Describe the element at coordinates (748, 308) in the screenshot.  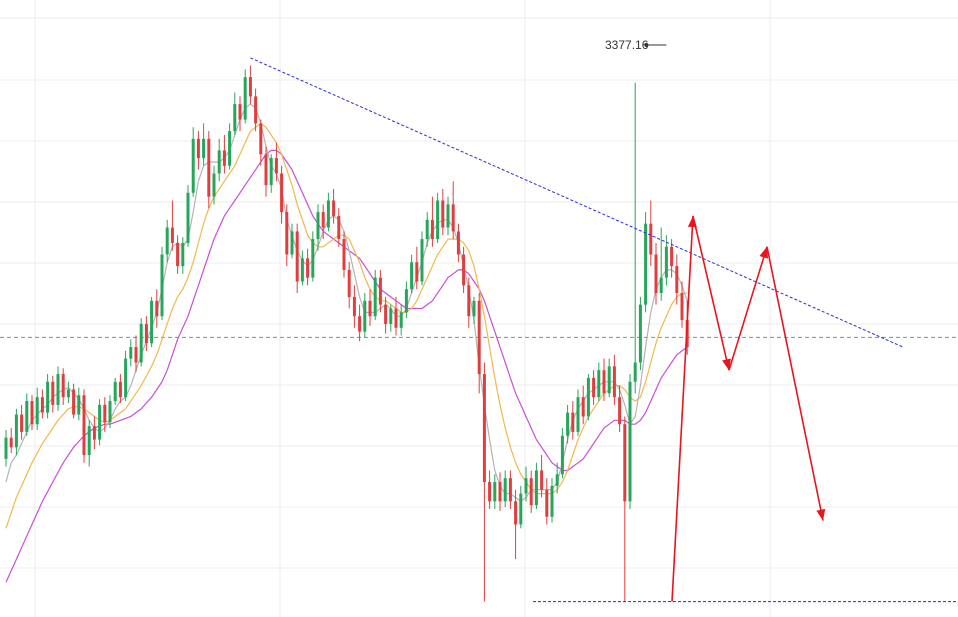
I see `forecast-arrow-3-shaft` at that location.